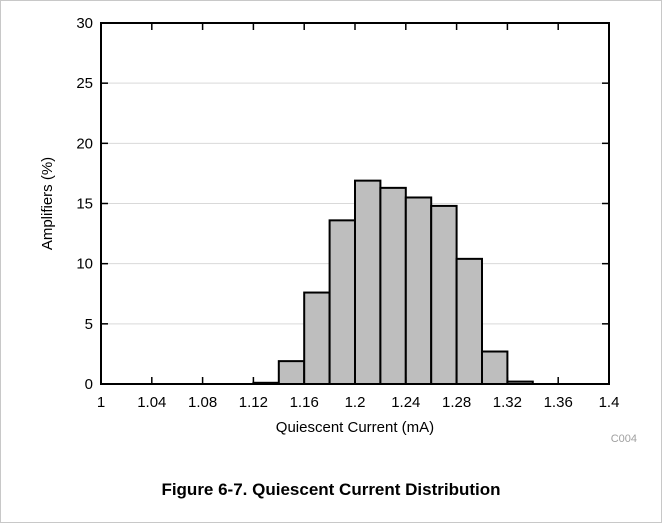  Describe the element at coordinates (84, 83) in the screenshot. I see `y-tick-label-5: 25` at that location.